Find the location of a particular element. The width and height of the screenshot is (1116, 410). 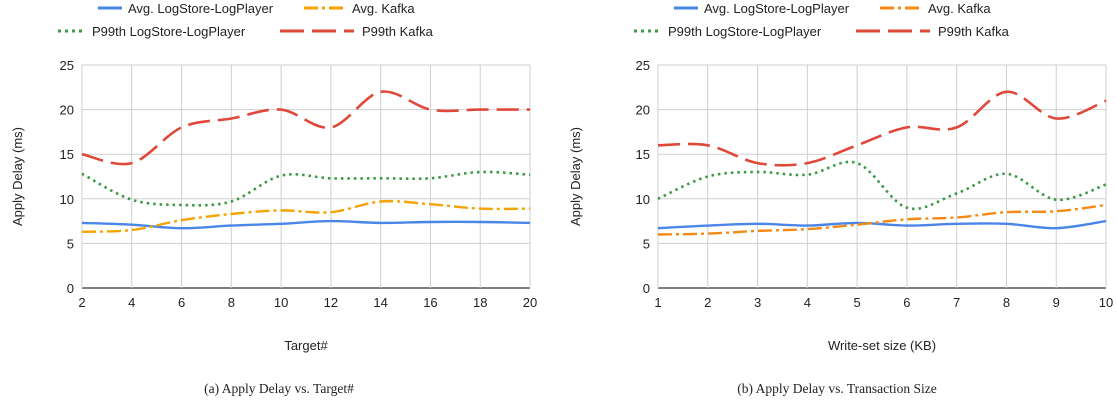

x-tick-label: 18 is located at coordinates (480, 302).